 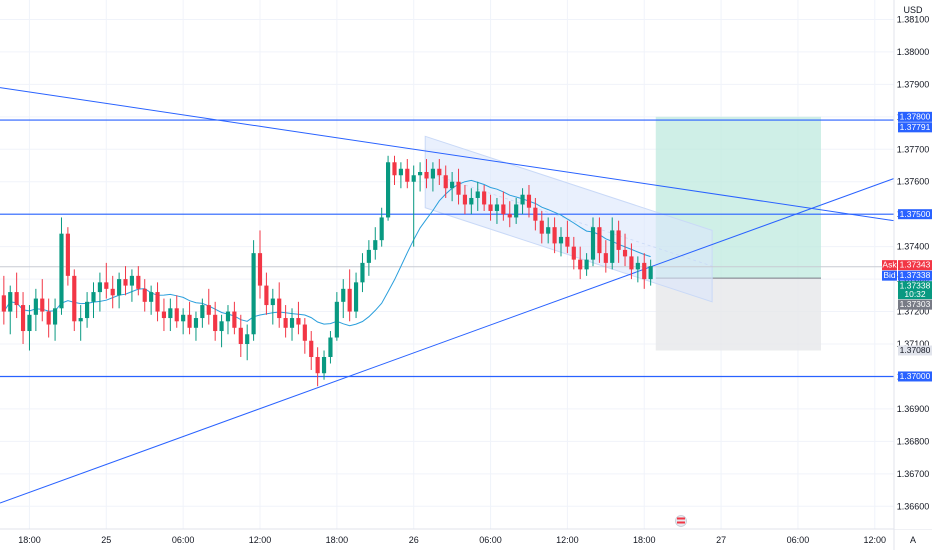 What do you see at coordinates (183, 540) in the screenshot?
I see `time-tick-label: 06:00` at bounding box center [183, 540].